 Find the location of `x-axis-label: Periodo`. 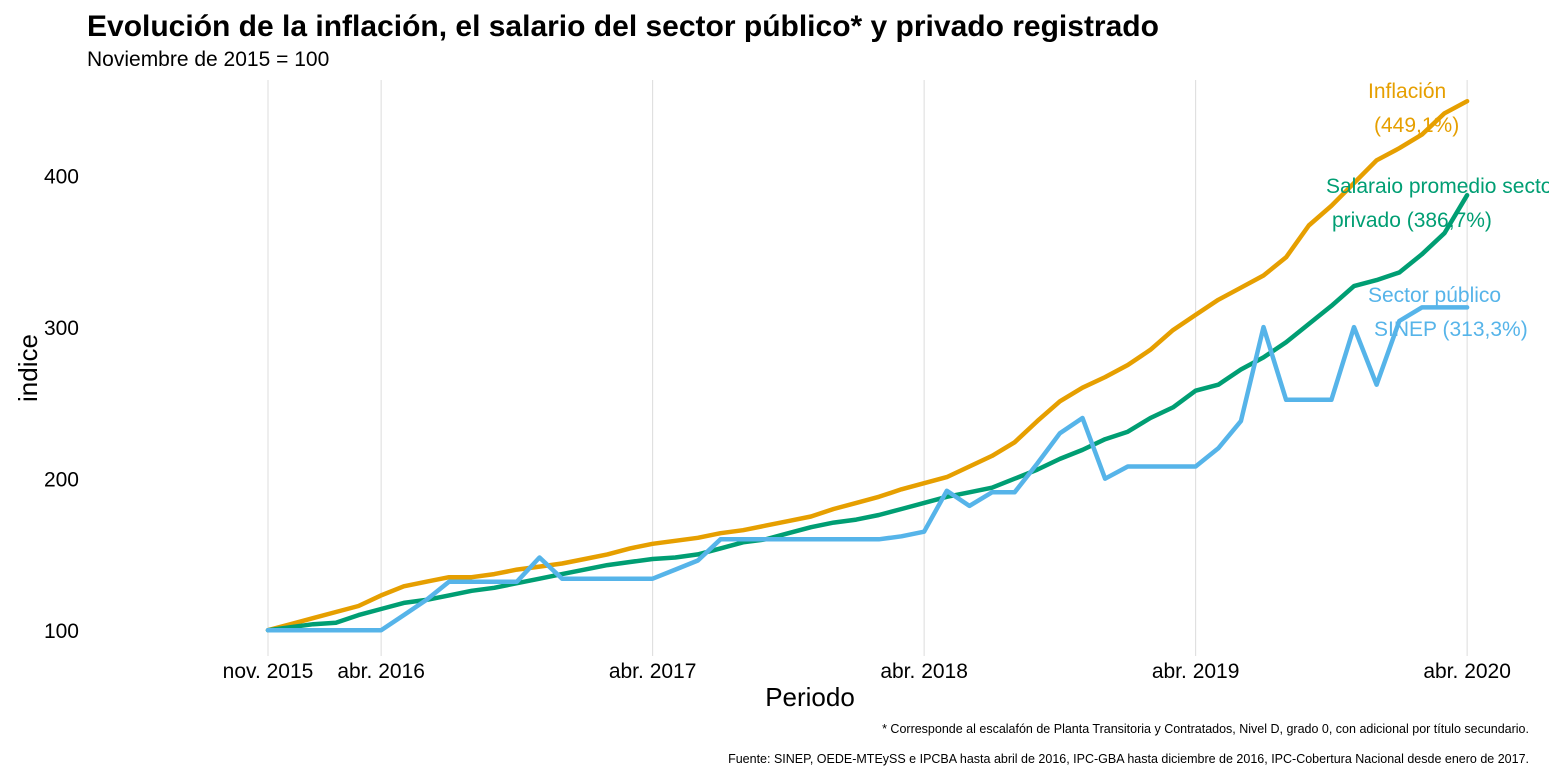

x-axis-label: Periodo is located at coordinates (810, 697).